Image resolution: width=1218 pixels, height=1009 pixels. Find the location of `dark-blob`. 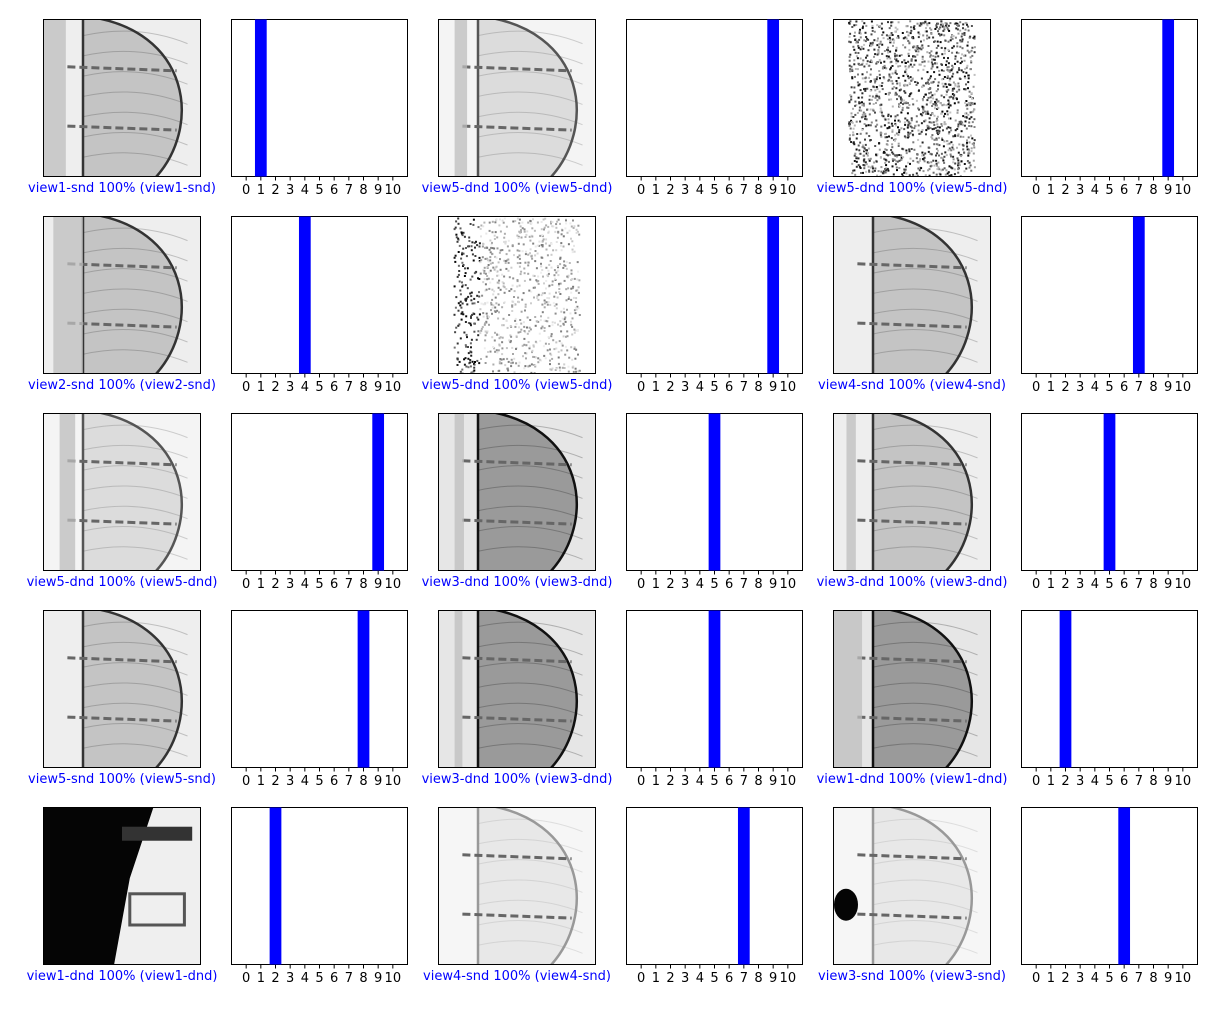

dark-blob is located at coordinates (846, 904).